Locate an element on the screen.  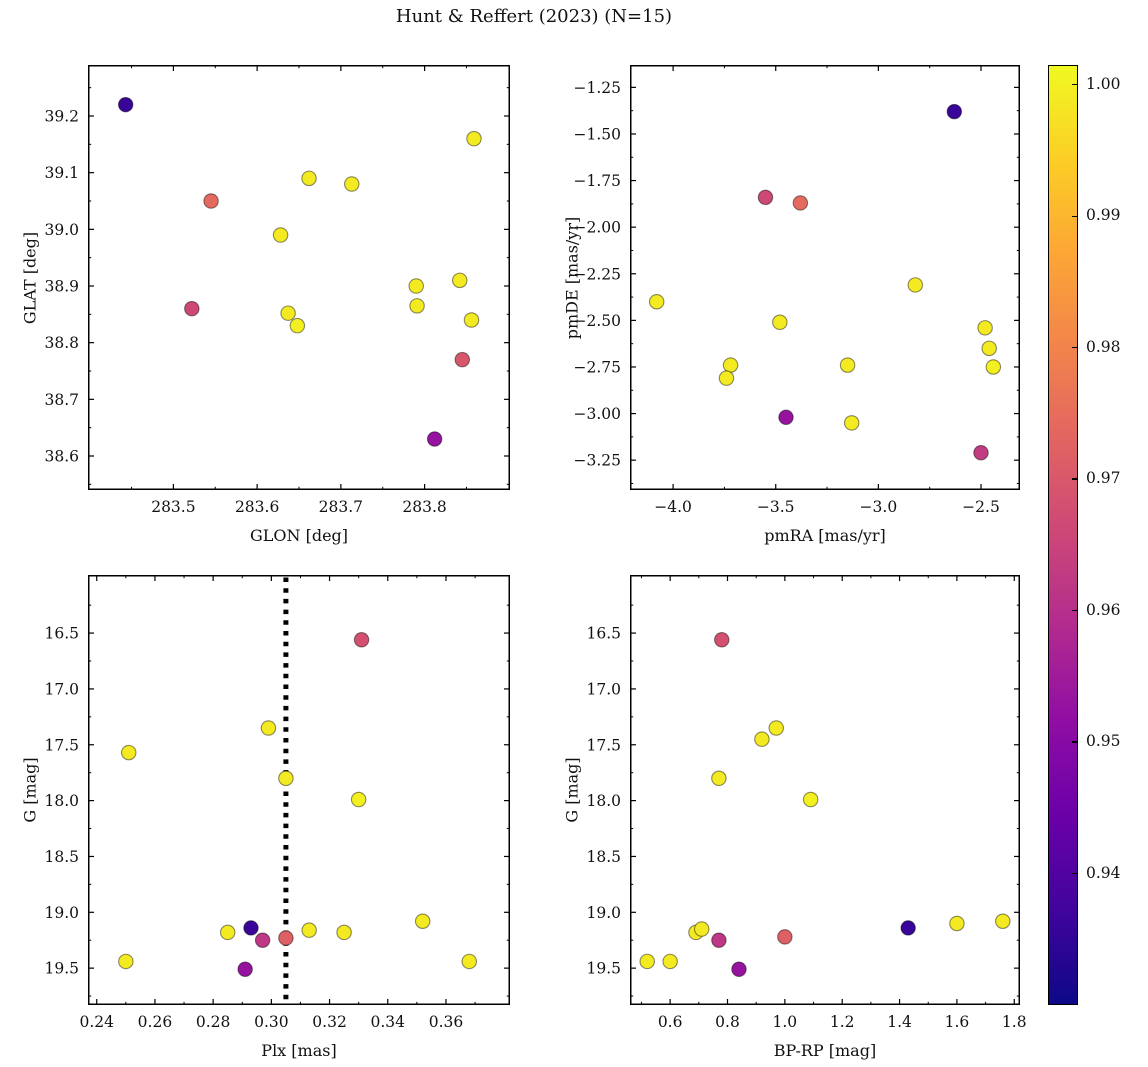
y-tick-label: −2.00 is located at coordinates (598, 228).